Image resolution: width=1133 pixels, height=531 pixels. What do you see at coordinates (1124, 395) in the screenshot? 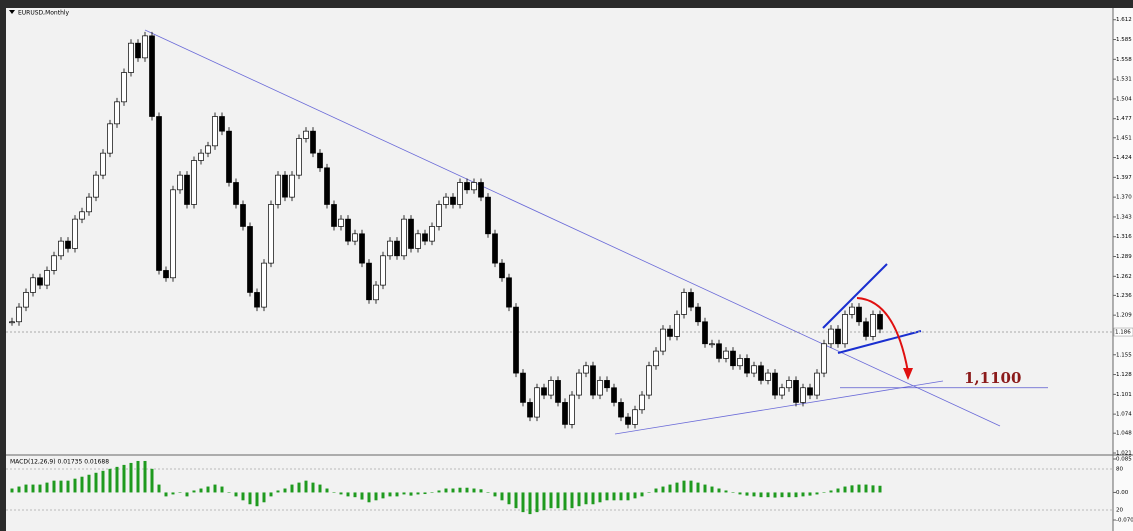
I see `y-tick-label: 1.101` at bounding box center [1124, 395].